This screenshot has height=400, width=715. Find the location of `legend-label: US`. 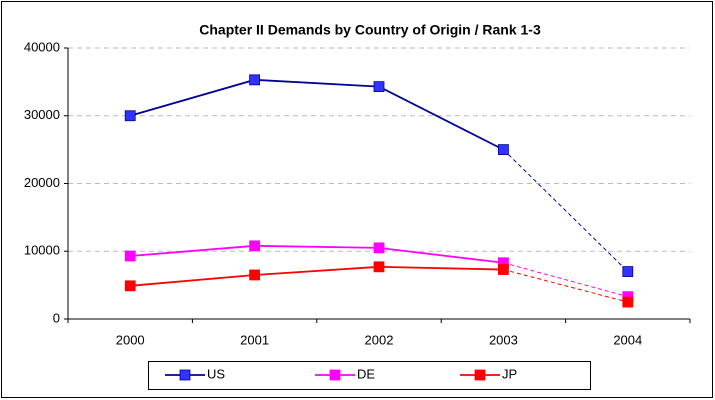

legend-label: US is located at coordinates (216, 373).